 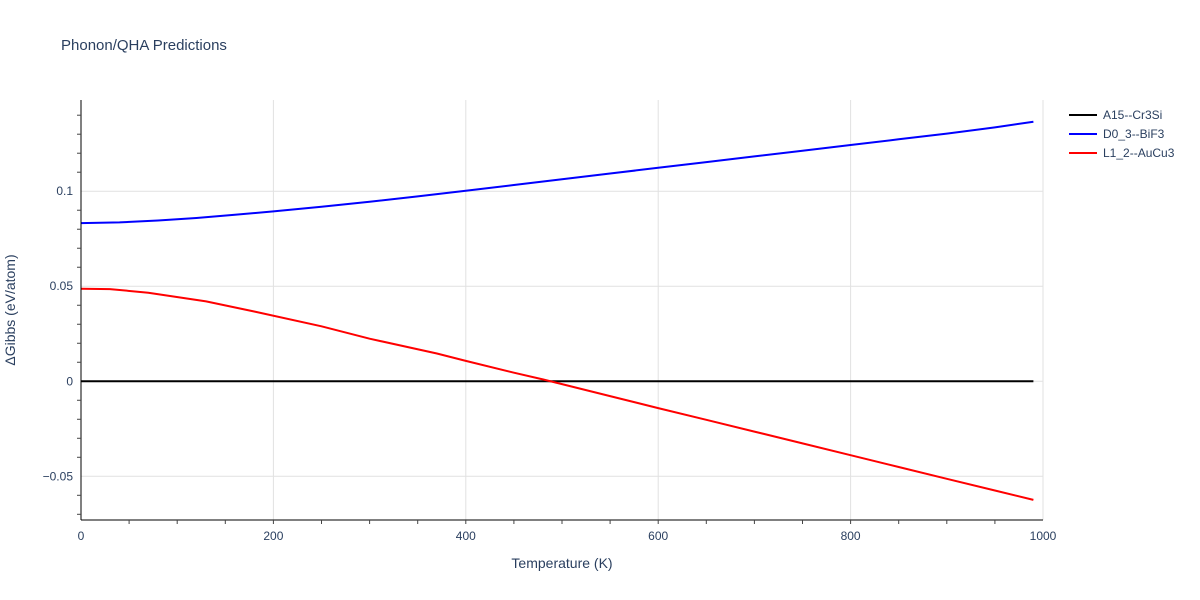 I want to click on chart-title: Phonon/QHA Predictions, so click(x=144, y=45).